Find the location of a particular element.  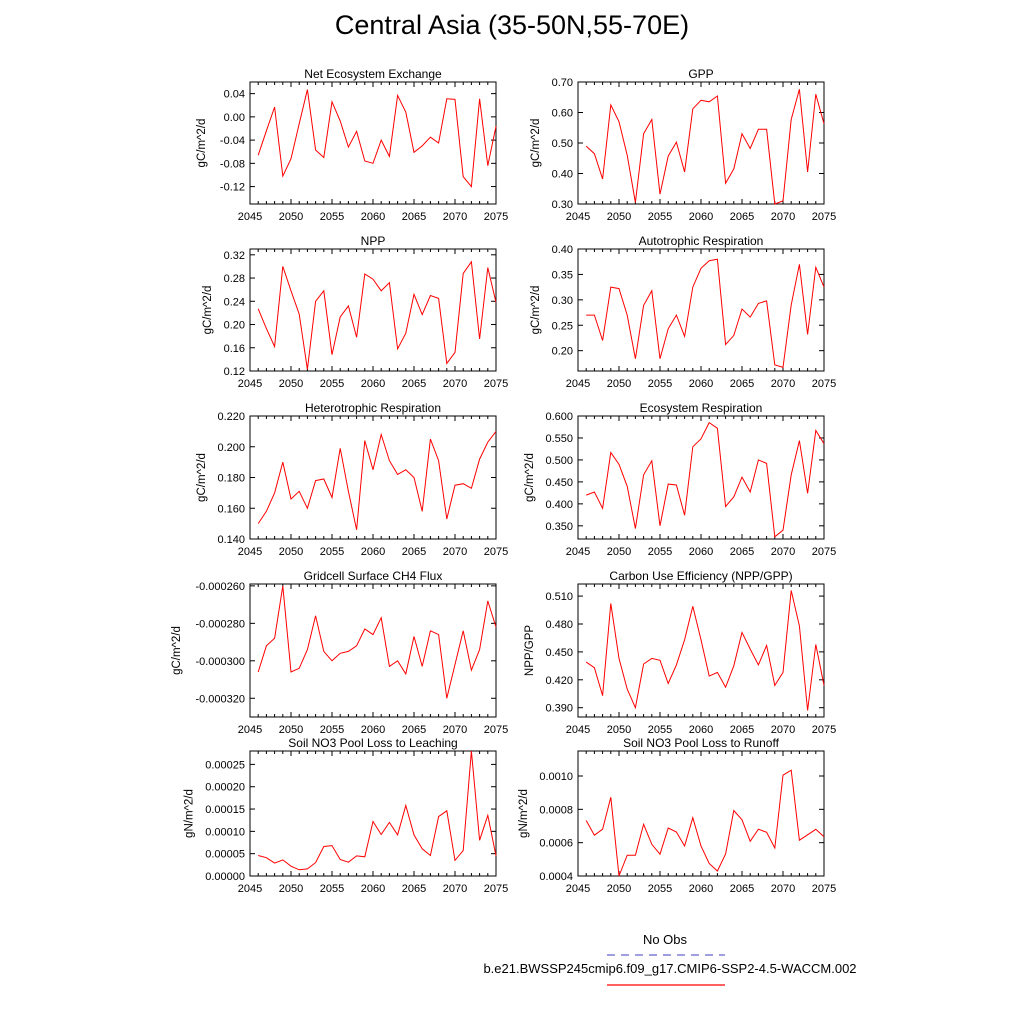

y-tick-label: 0.0008 is located at coordinates (556, 810).